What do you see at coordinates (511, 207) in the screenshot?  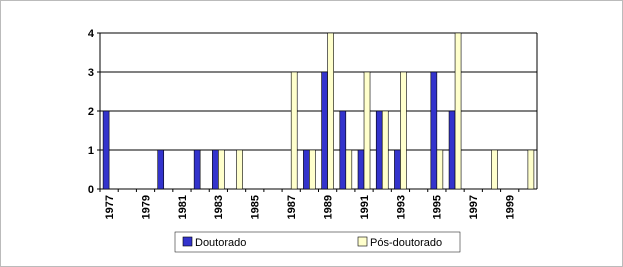 I see `x-tick-label: 1999` at bounding box center [511, 207].